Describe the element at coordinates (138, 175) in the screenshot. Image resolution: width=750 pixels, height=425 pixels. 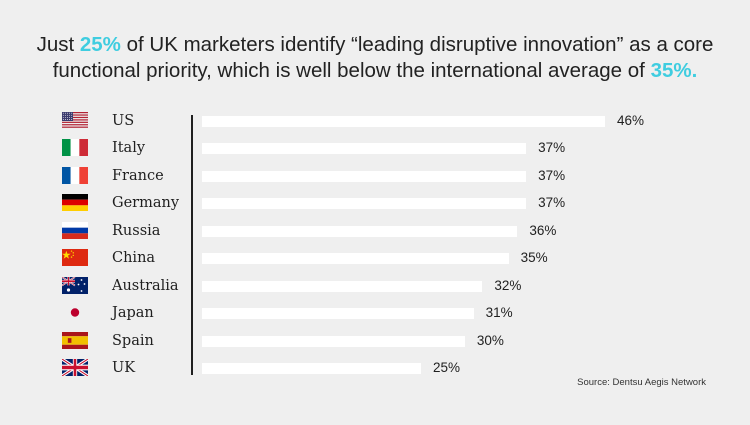
I see `category-label: France` at that location.